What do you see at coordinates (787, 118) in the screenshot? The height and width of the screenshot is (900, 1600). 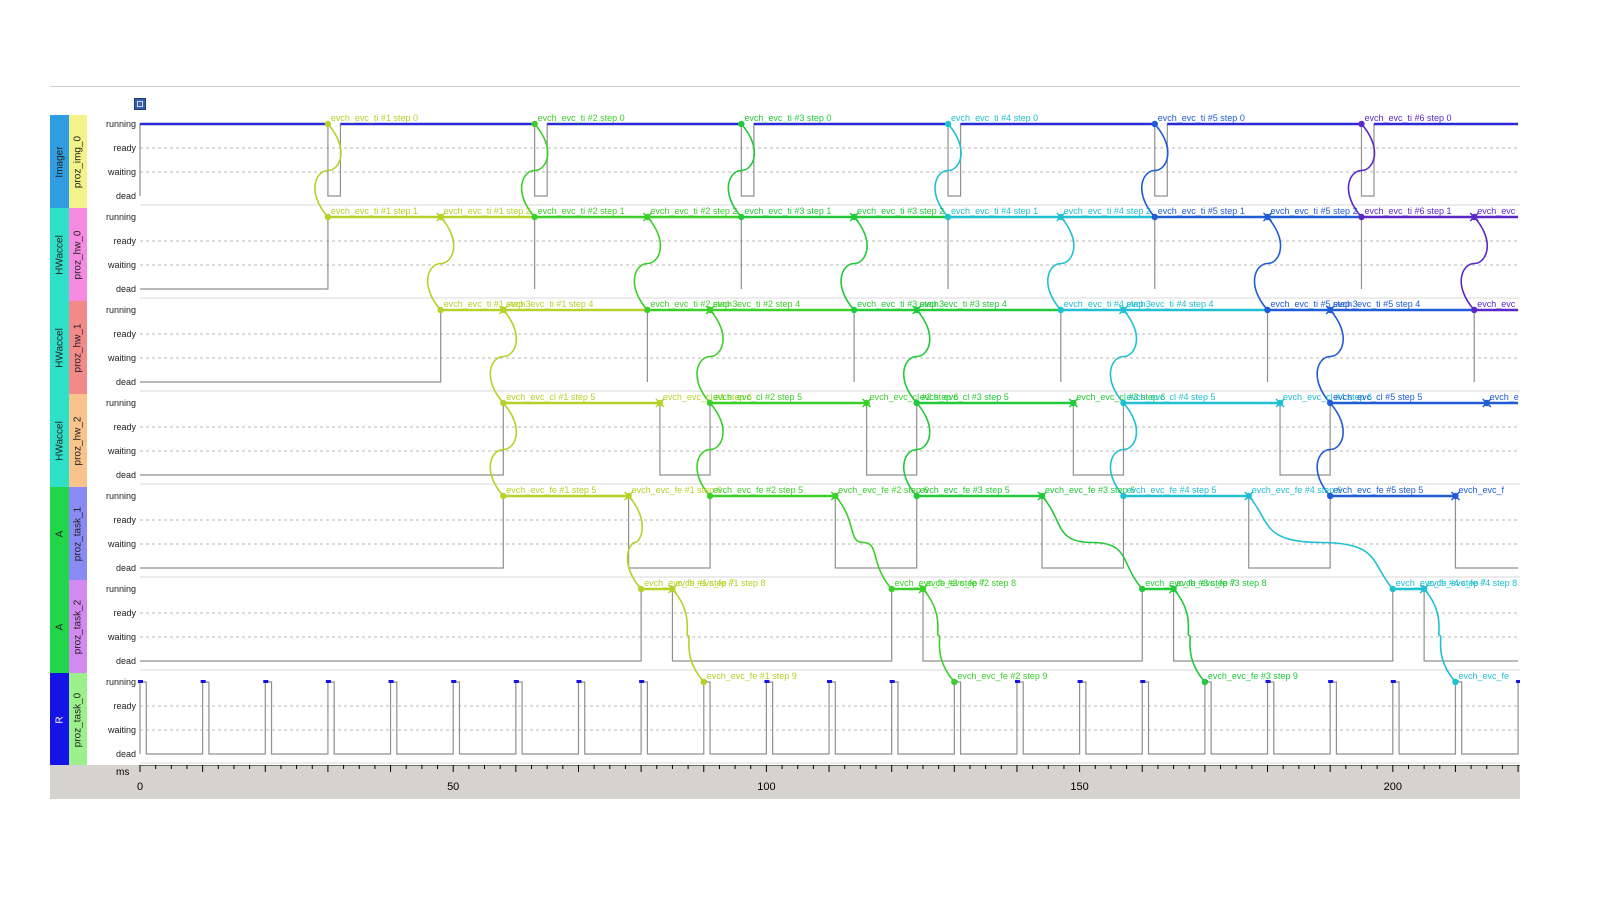 I see `event-label: evch_evc_ti #3 step 0` at bounding box center [787, 118].